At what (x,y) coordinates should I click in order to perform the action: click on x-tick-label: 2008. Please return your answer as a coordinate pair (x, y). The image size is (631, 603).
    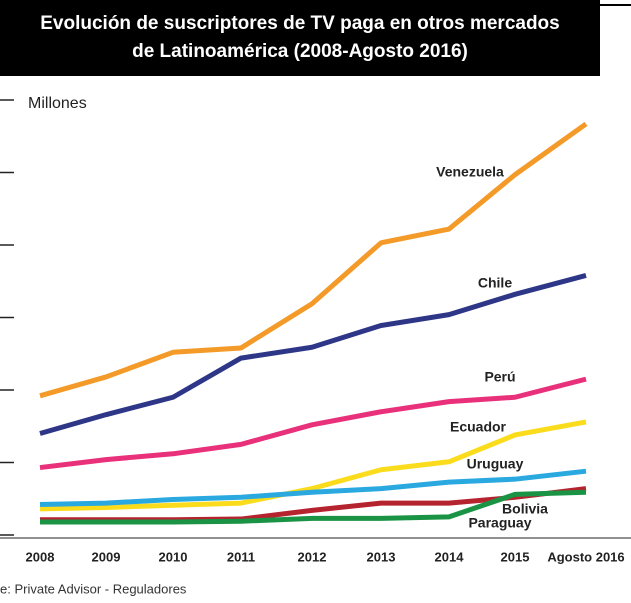
    Looking at the image, I should click on (40, 556).